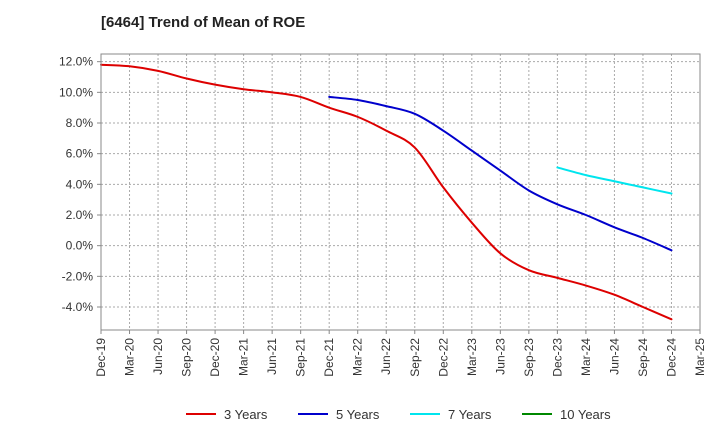 Image resolution: width=720 pixels, height=440 pixels. I want to click on x-tick-label: Sep-21, so click(301, 357).